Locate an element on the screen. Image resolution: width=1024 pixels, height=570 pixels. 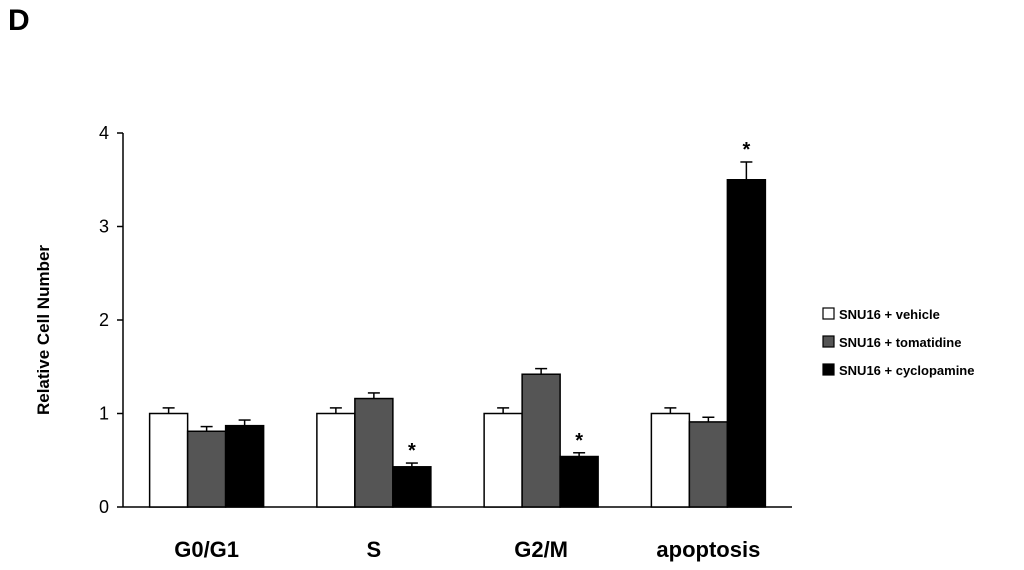
category-label: S is located at coordinates (374, 549).